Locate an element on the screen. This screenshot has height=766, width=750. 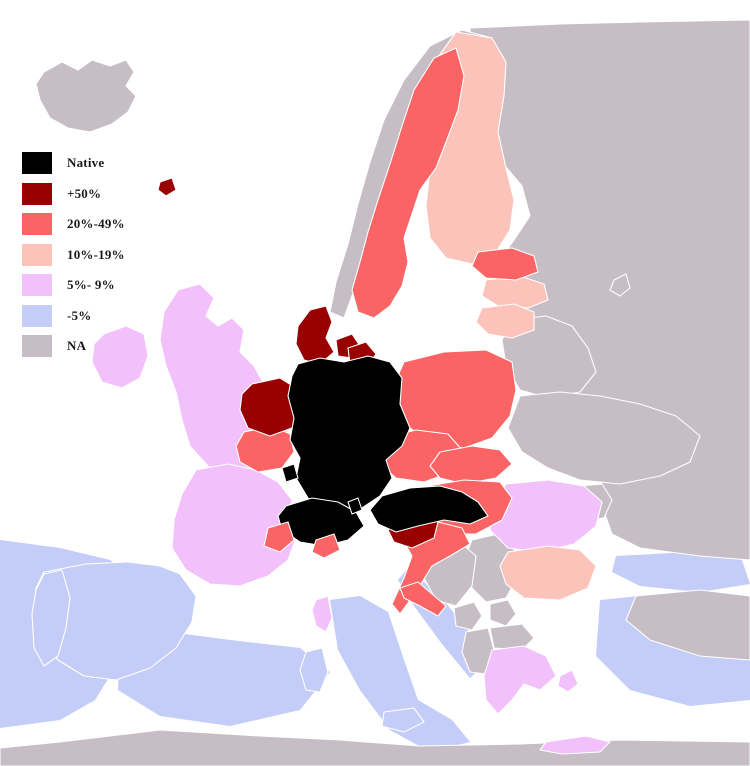
legend-item-na: NA is located at coordinates (82, 346).